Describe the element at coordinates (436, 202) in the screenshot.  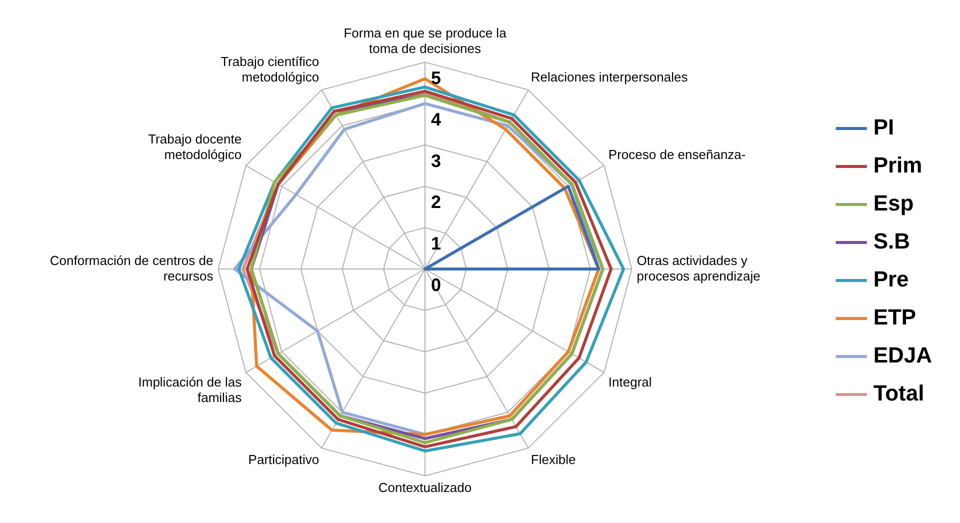
I see `y-tick-label: 2` at that location.